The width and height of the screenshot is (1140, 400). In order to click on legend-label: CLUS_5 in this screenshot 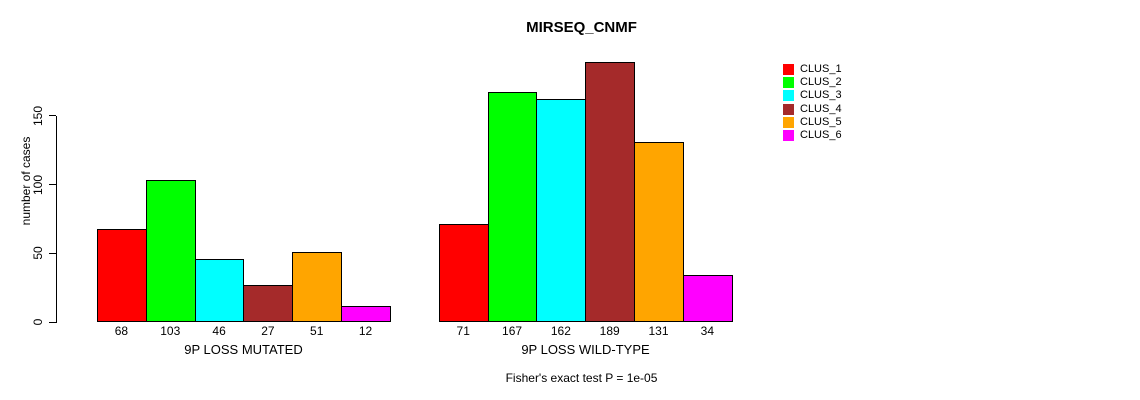, I will do `click(821, 121)`.